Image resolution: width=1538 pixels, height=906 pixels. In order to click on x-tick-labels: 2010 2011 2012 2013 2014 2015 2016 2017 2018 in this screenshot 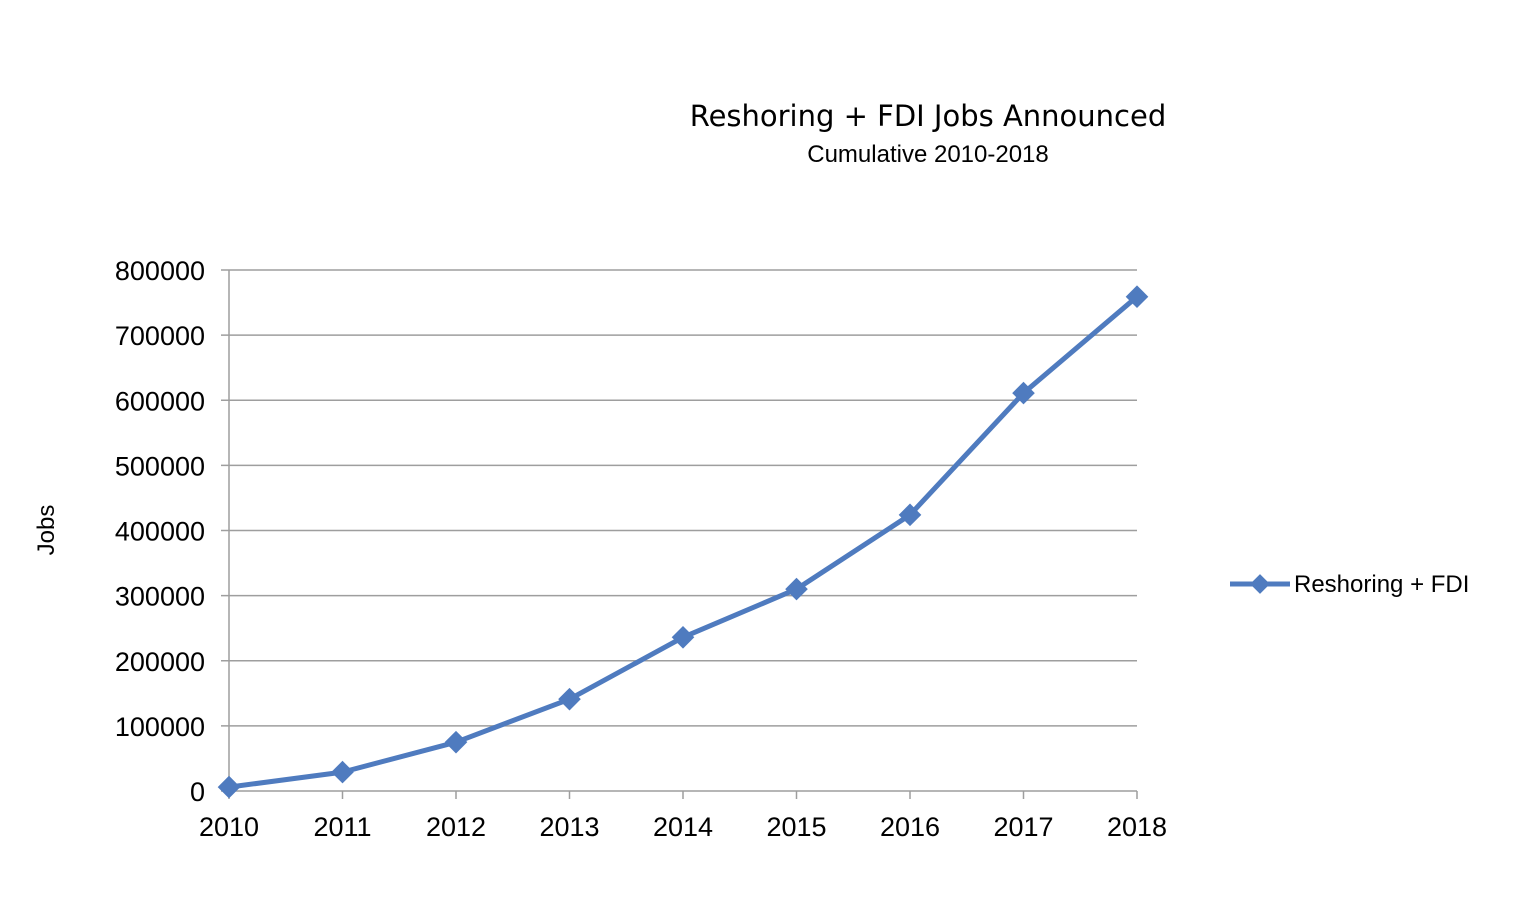, I will do `click(683, 827)`.